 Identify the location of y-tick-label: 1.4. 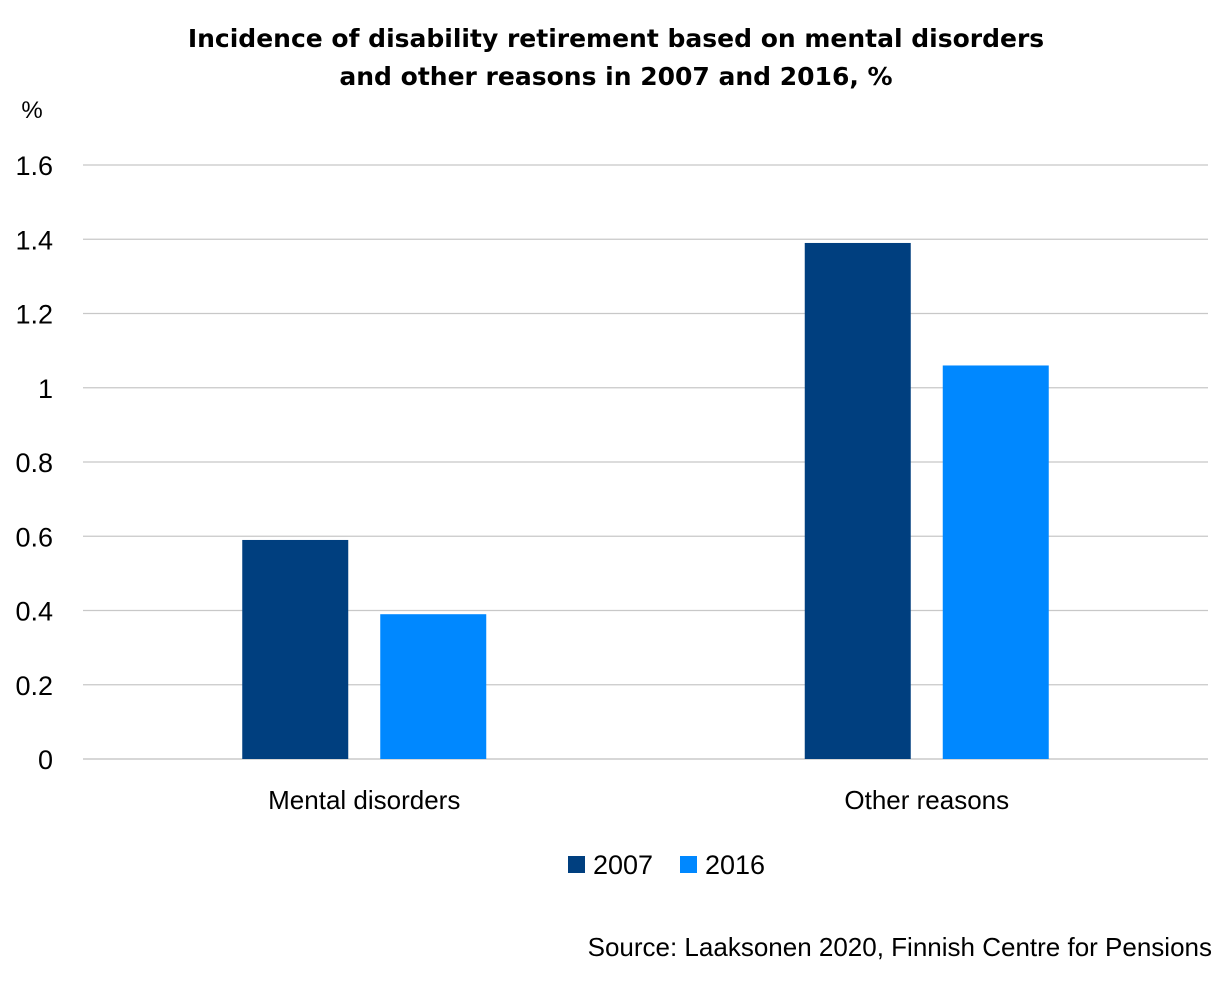
(34, 240).